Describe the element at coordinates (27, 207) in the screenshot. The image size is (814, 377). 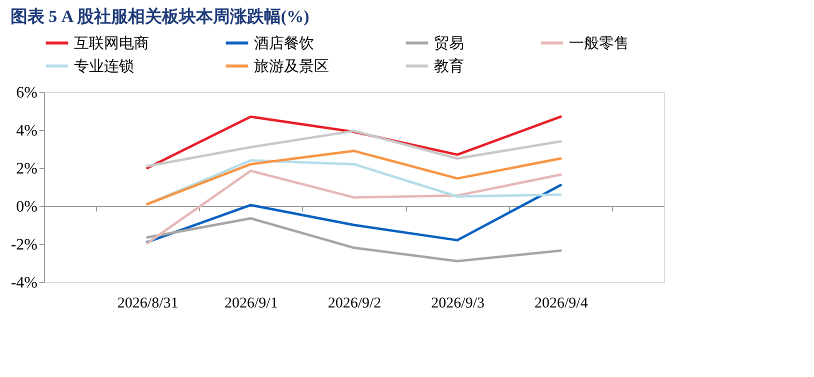
I see `y-tick-label: 0%` at that location.